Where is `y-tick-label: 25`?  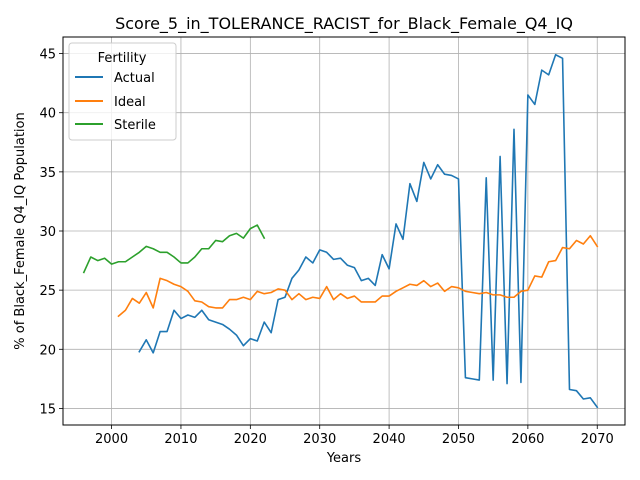
y-tick-label: 25 is located at coordinates (47, 291).